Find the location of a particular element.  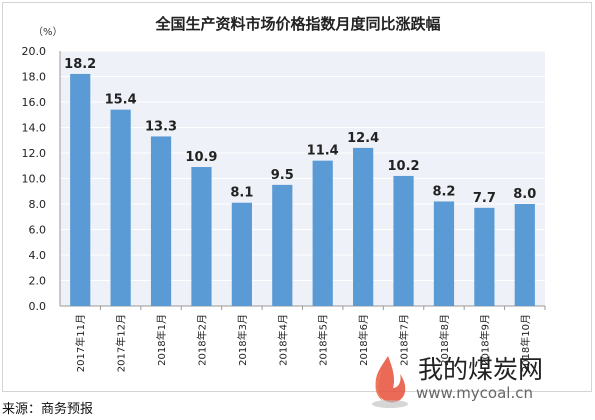

x-tick-label: 2018年10月 is located at coordinates (525, 343).